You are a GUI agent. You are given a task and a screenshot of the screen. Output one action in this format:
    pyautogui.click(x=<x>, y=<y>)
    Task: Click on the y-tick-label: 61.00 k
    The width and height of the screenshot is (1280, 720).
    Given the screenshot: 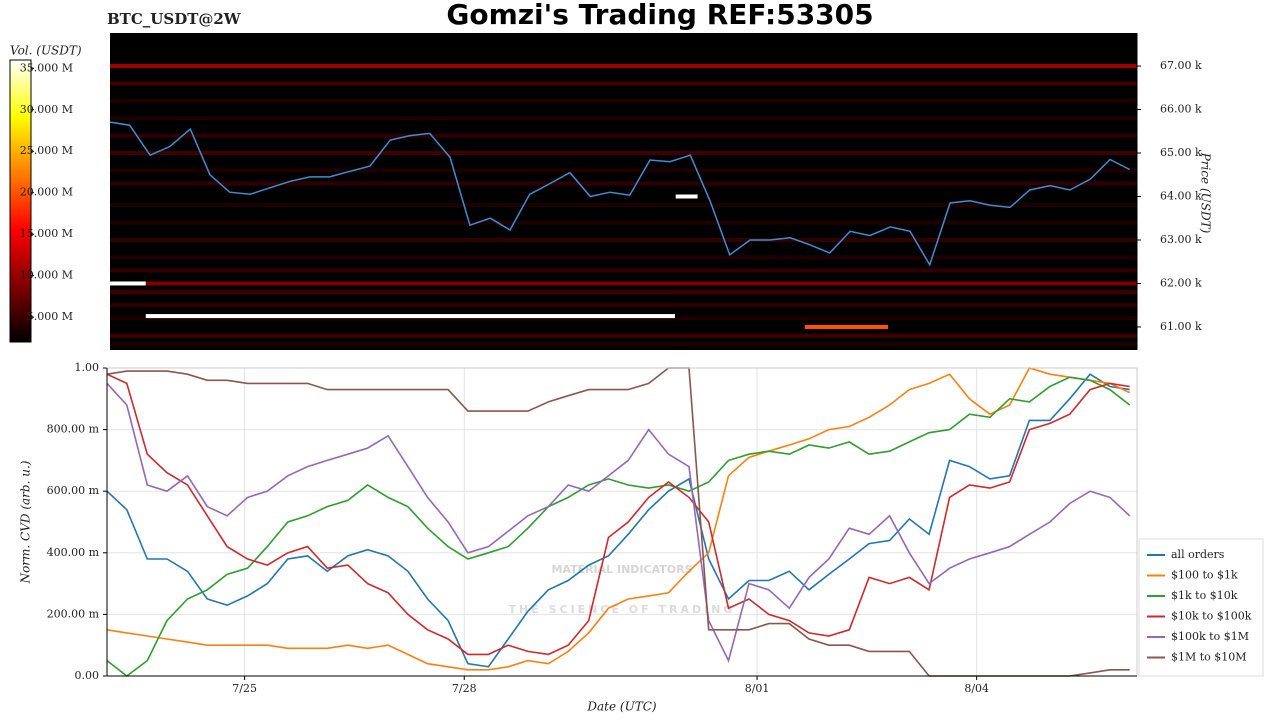 What is the action you would take?
    pyautogui.click(x=1181, y=326)
    